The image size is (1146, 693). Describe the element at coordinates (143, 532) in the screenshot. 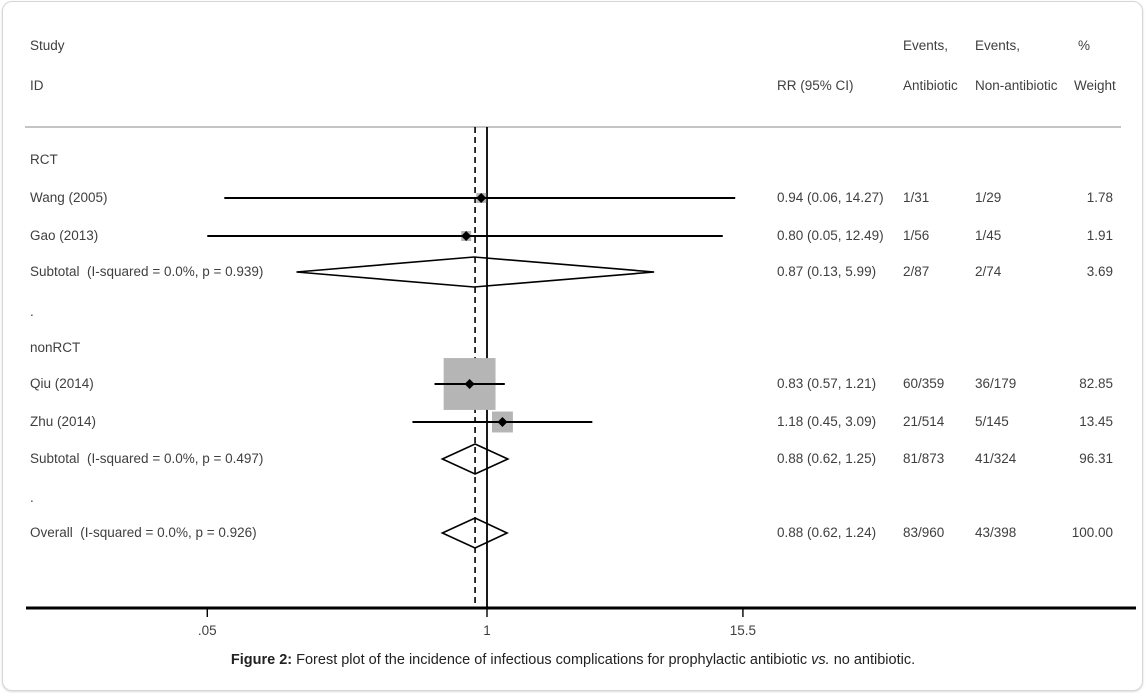

I see `overall-label: Overall (I-squared = 0.0%, p = 0.926)` at that location.